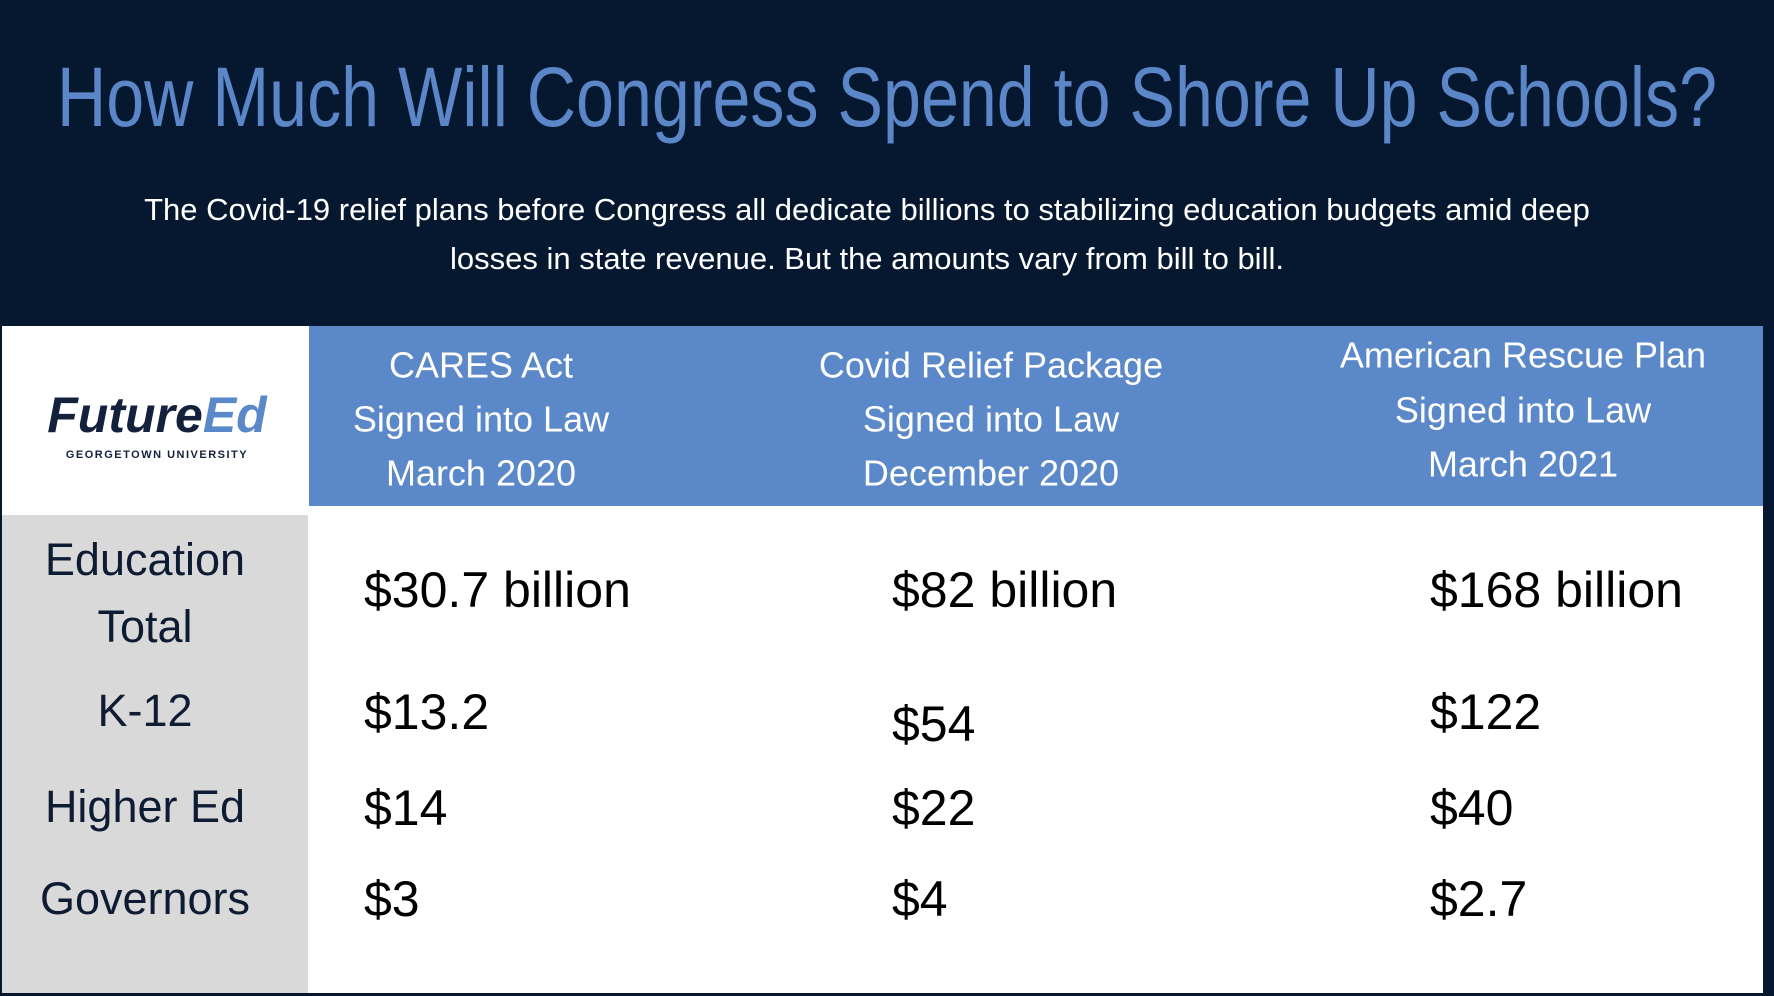 Image resolution: width=1774 pixels, height=996 pixels. Describe the element at coordinates (392, 899) in the screenshot. I see `table-cell: $3` at that location.